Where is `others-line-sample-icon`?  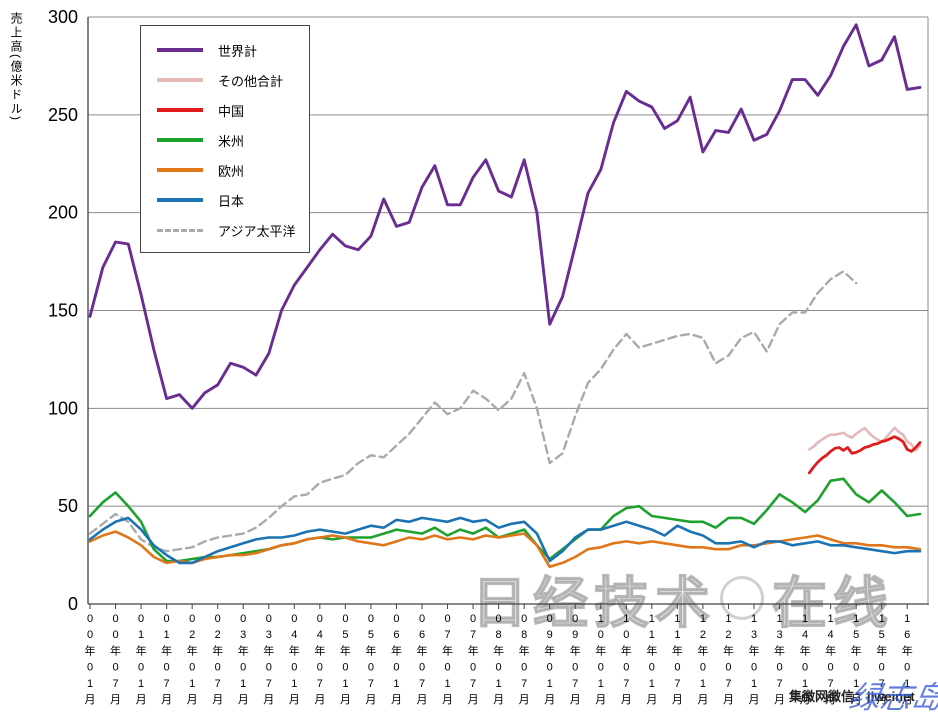
others-line-sample-icon is located at coordinates (180, 80).